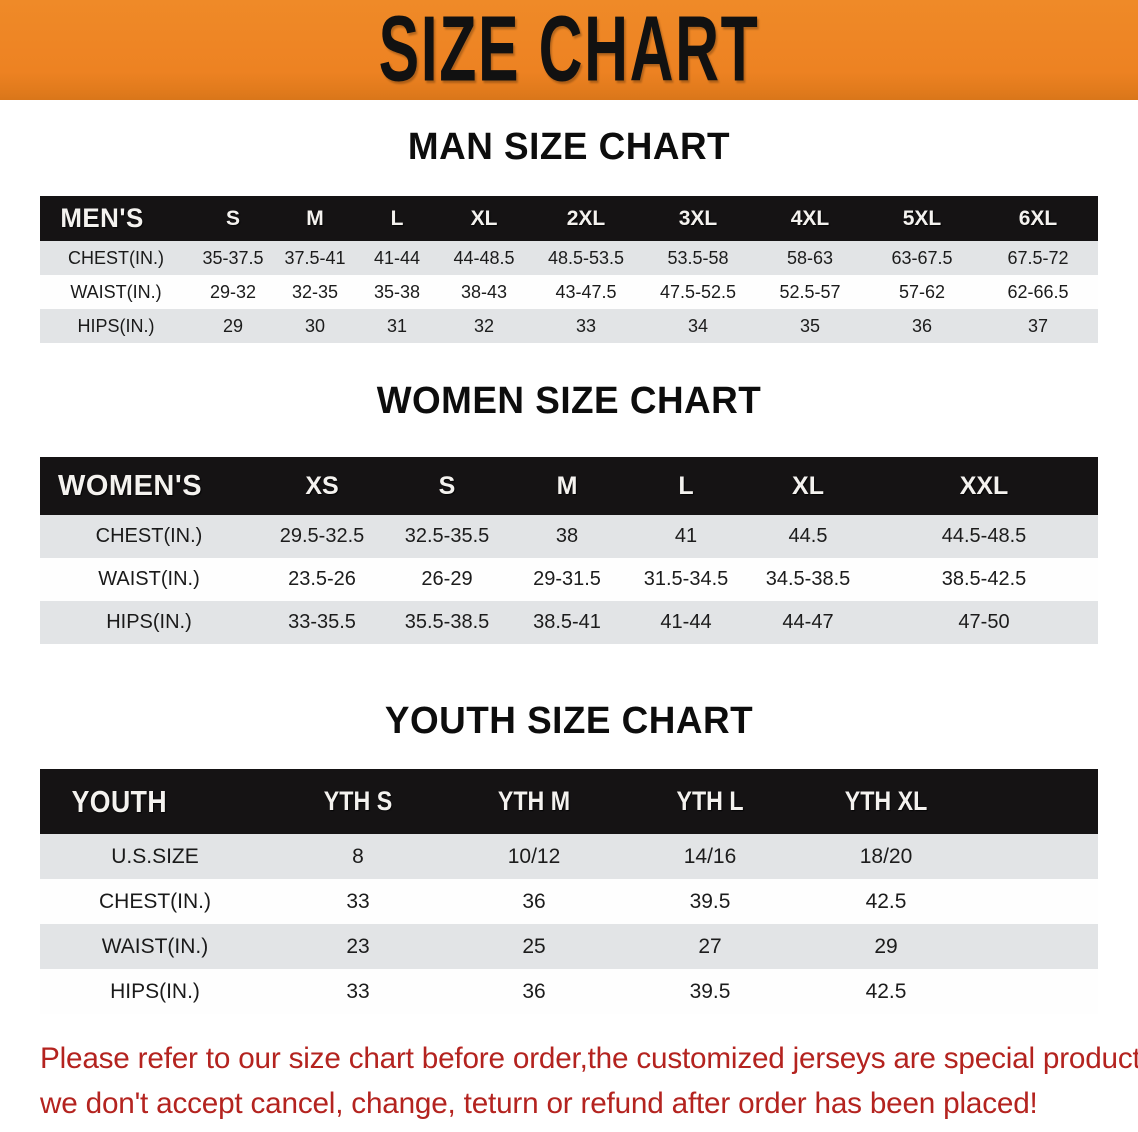 This screenshot has width=1138, height=1132. I want to click on man-cell-2-2: 31, so click(397, 325).